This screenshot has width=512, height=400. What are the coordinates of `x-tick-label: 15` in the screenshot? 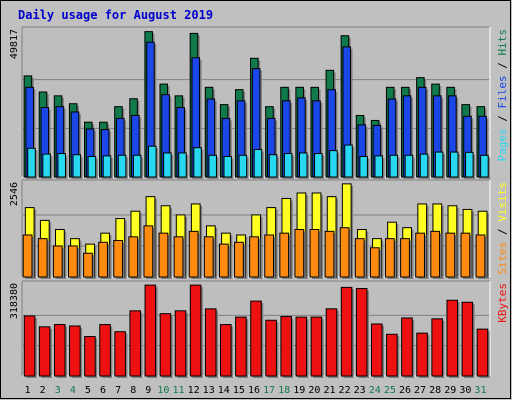 It's located at (239, 390).